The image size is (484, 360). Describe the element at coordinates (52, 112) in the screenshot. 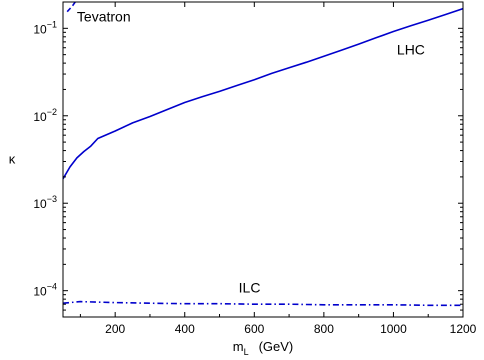

I see `y-tick-label-exponent: −2` at that location.